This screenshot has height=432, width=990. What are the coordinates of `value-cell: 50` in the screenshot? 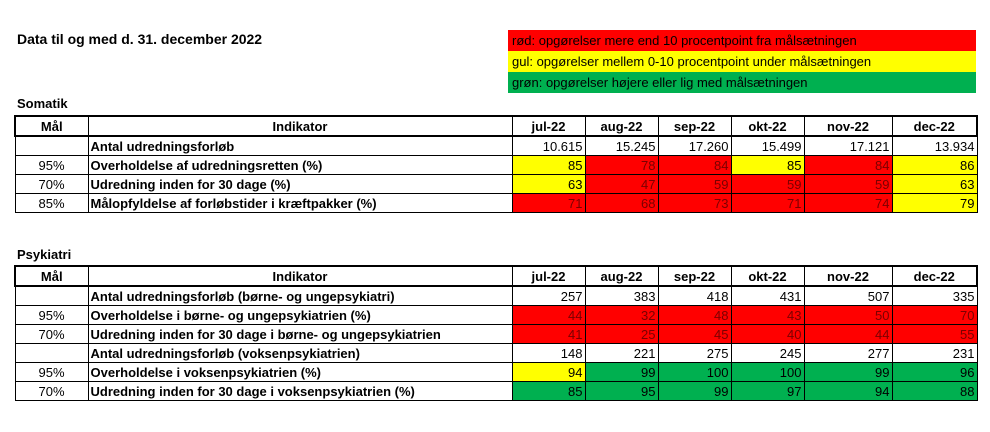 It's located at (848, 315).